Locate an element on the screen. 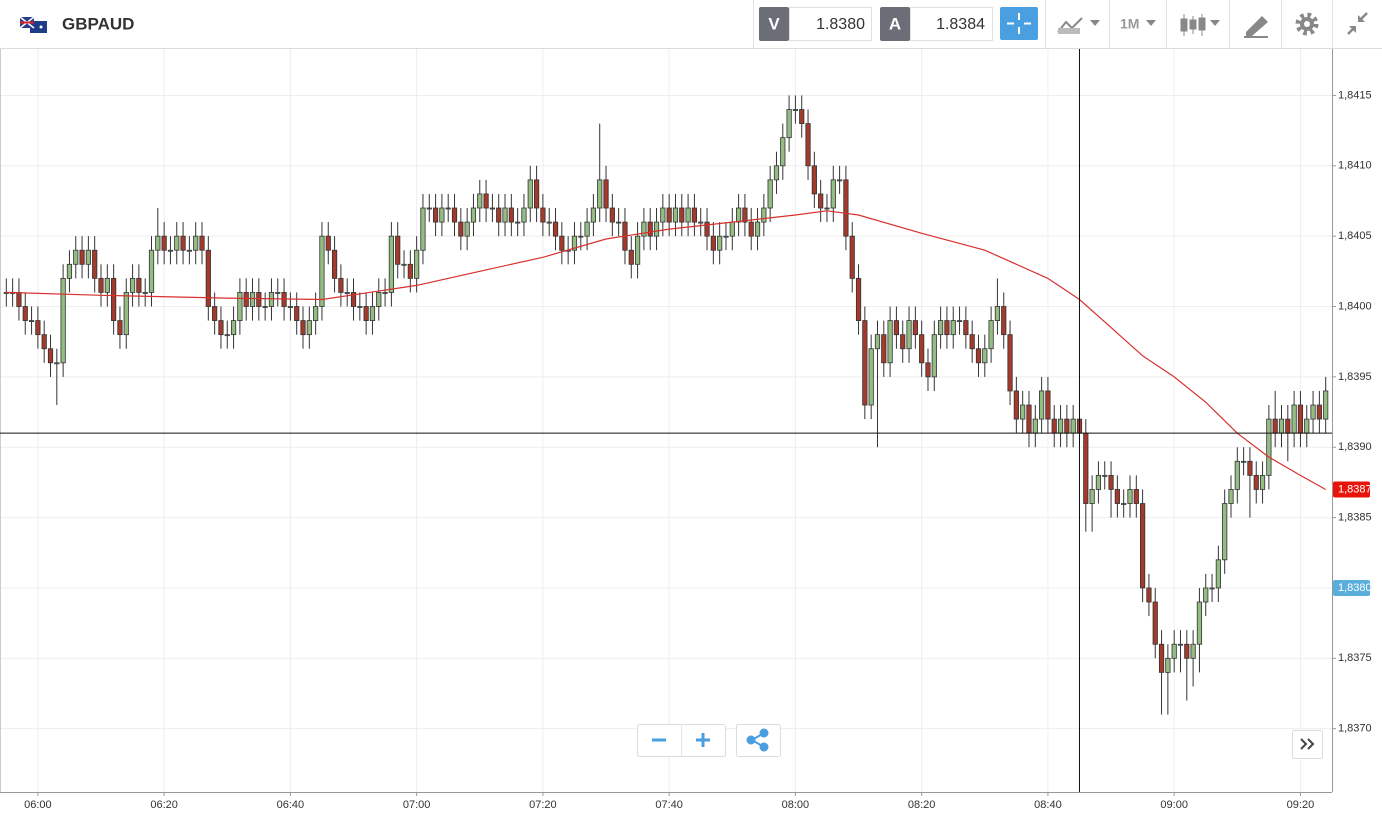  draw-button is located at coordinates (1256, 27).